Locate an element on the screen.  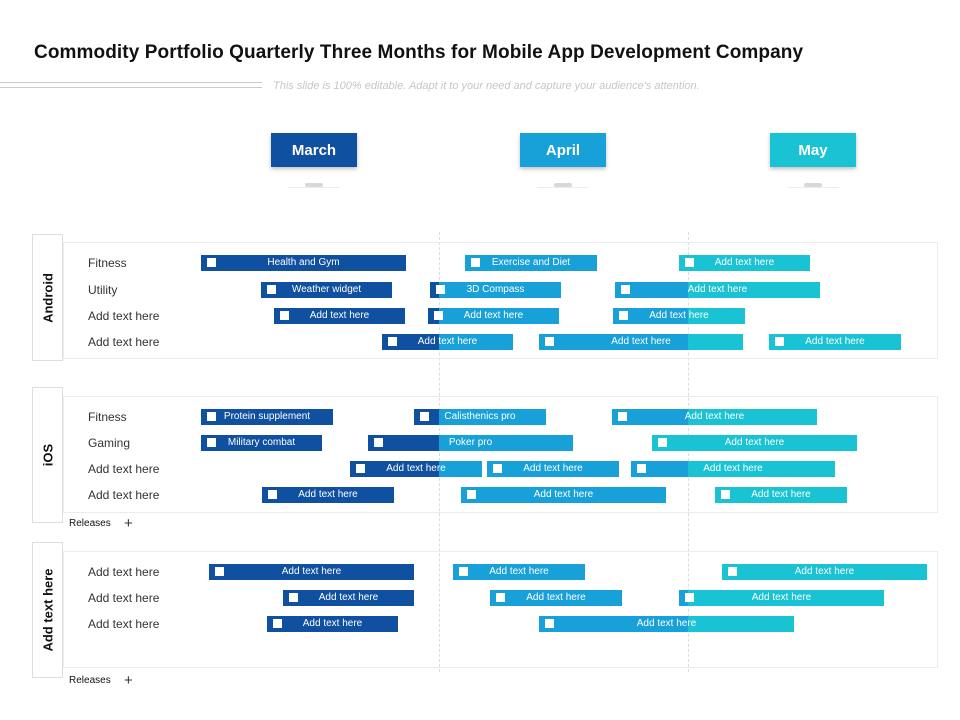
bar-label: 3D Compass is located at coordinates (495, 289).